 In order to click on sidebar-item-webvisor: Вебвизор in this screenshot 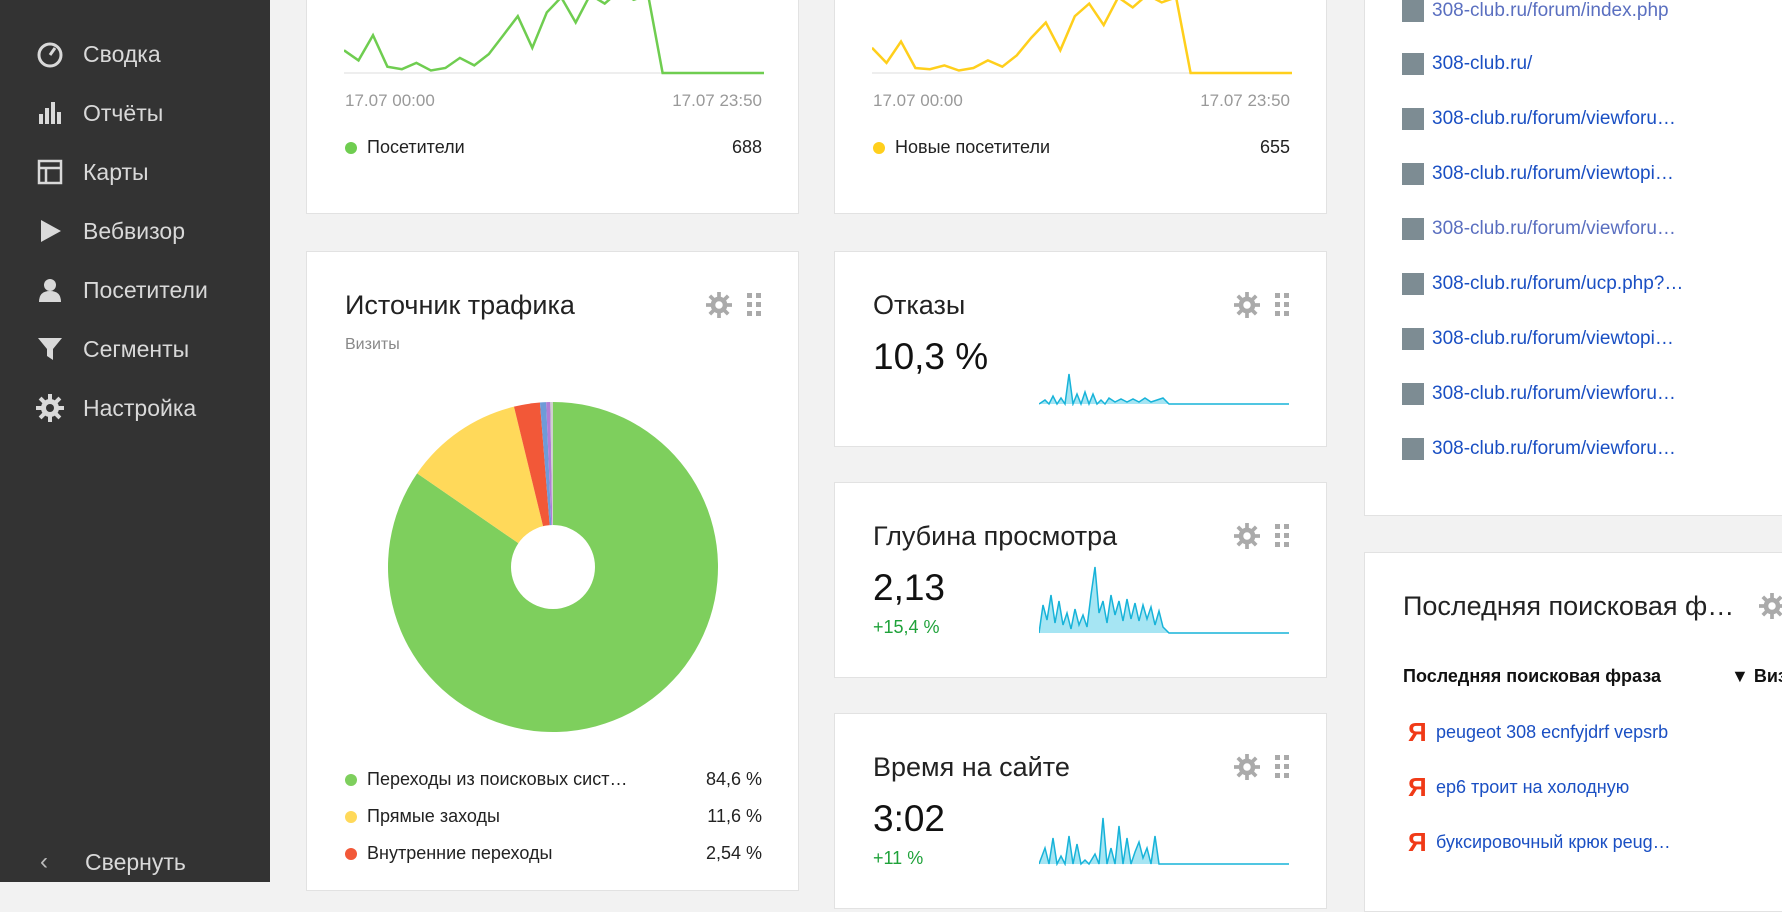, I will do `click(109, 231)`.